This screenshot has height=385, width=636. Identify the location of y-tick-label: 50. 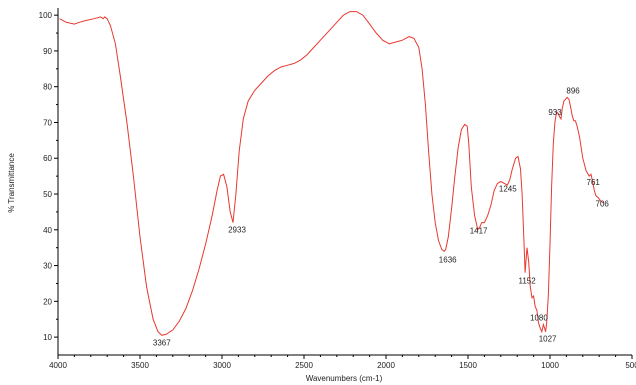
(47, 194).